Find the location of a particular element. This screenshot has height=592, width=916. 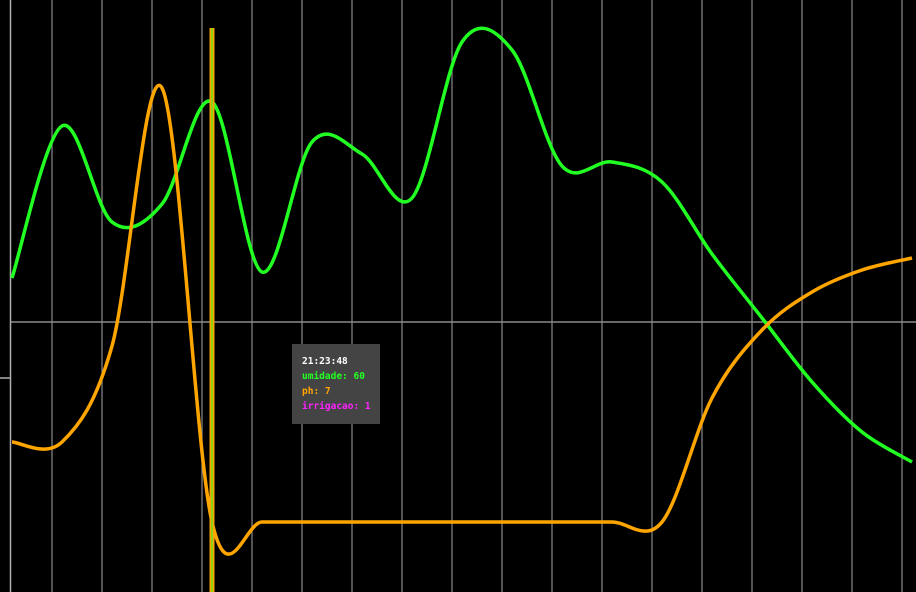

tooltip-ph: ph: 7 is located at coordinates (316, 391).